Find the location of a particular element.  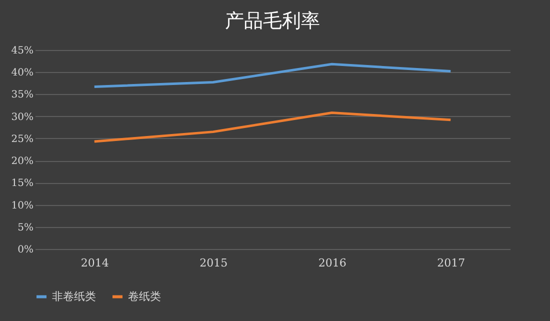

legend-label: 非卷纸类 is located at coordinates (74, 296).